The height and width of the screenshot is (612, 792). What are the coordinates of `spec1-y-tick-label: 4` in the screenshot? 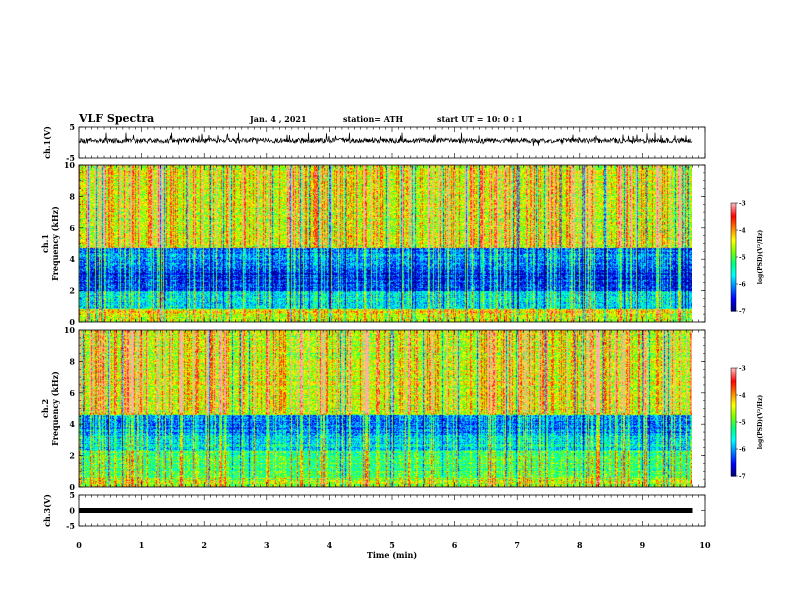 It's located at (72, 259).